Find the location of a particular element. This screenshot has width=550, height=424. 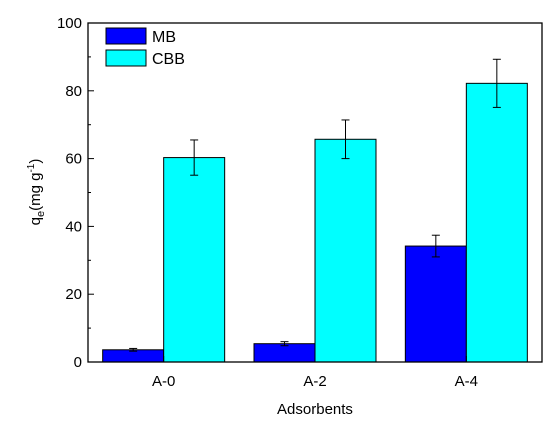

x-tick-label: A-2 is located at coordinates (314, 381).